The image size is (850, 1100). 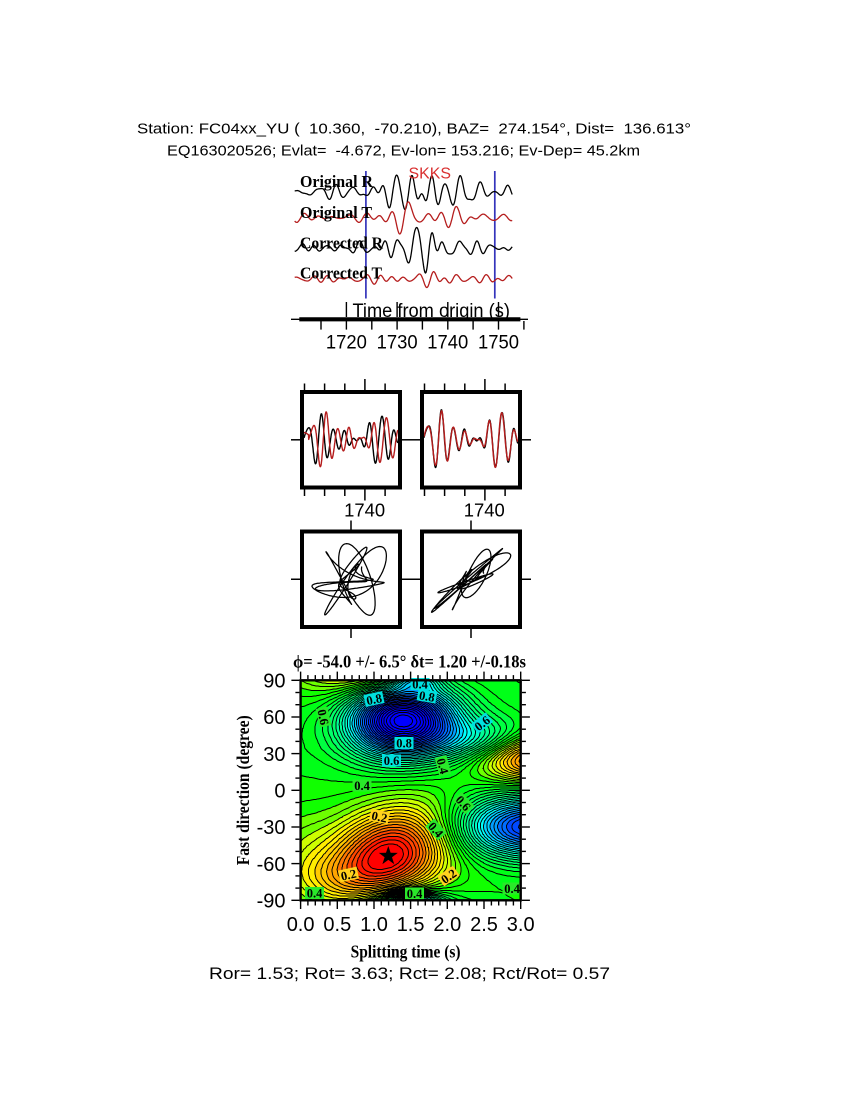 I want to click on svg-text: 0.0, so click(x=301, y=925).